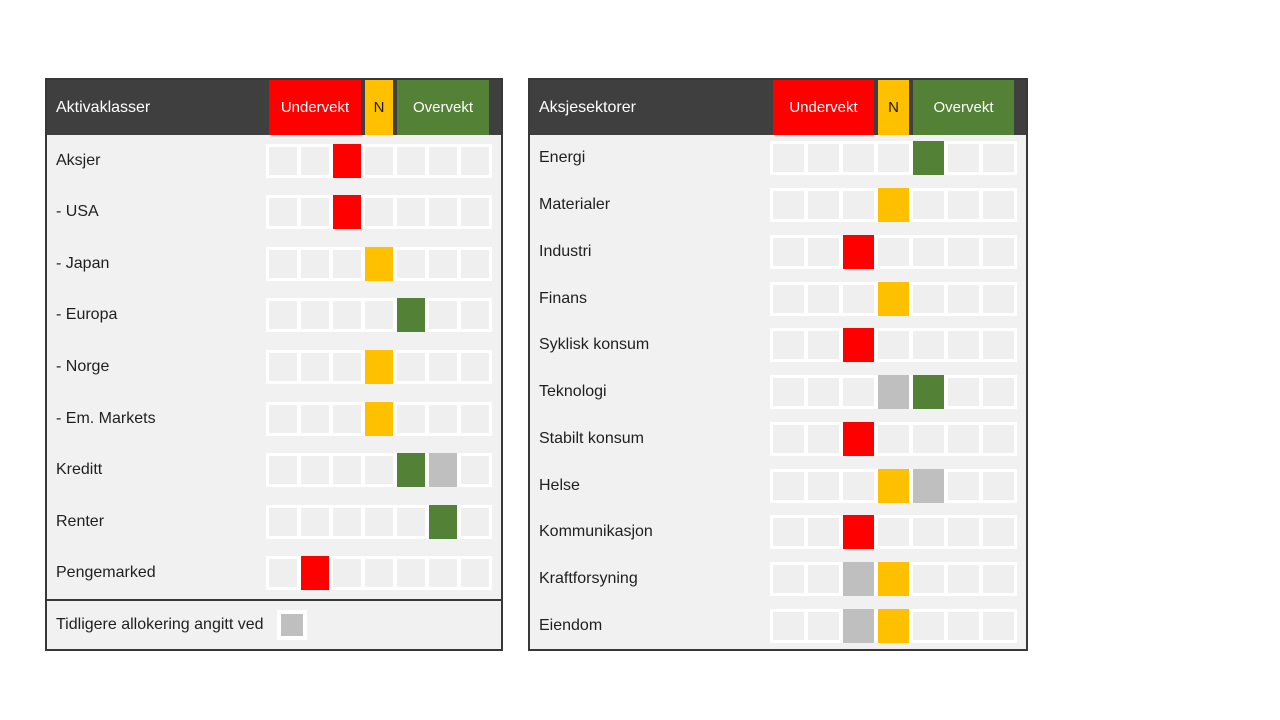 The width and height of the screenshot is (1280, 720). What do you see at coordinates (274, 522) in the screenshot?
I see `table-row: Renter` at bounding box center [274, 522].